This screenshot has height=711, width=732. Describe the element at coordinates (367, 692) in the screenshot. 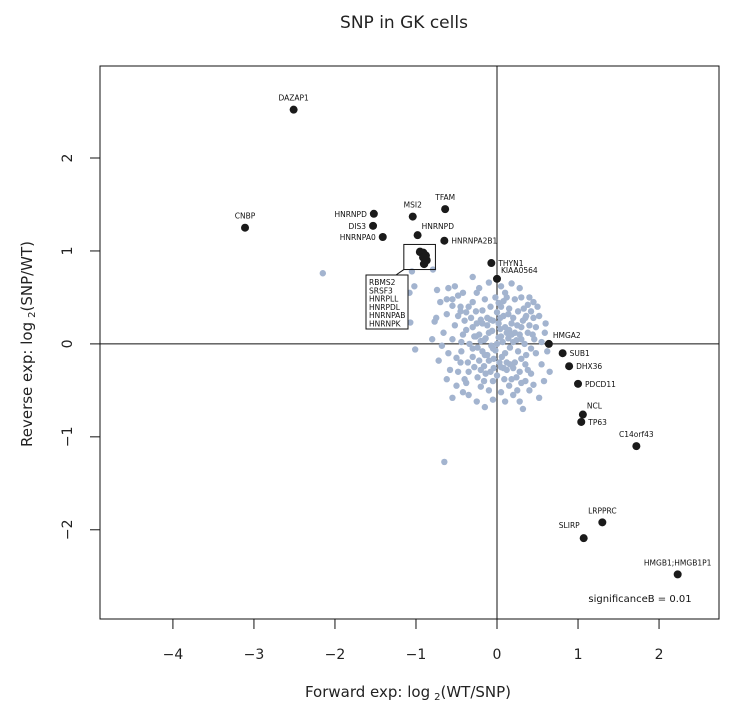

I see `x-axis-label-main: Forward exp: log` at that location.